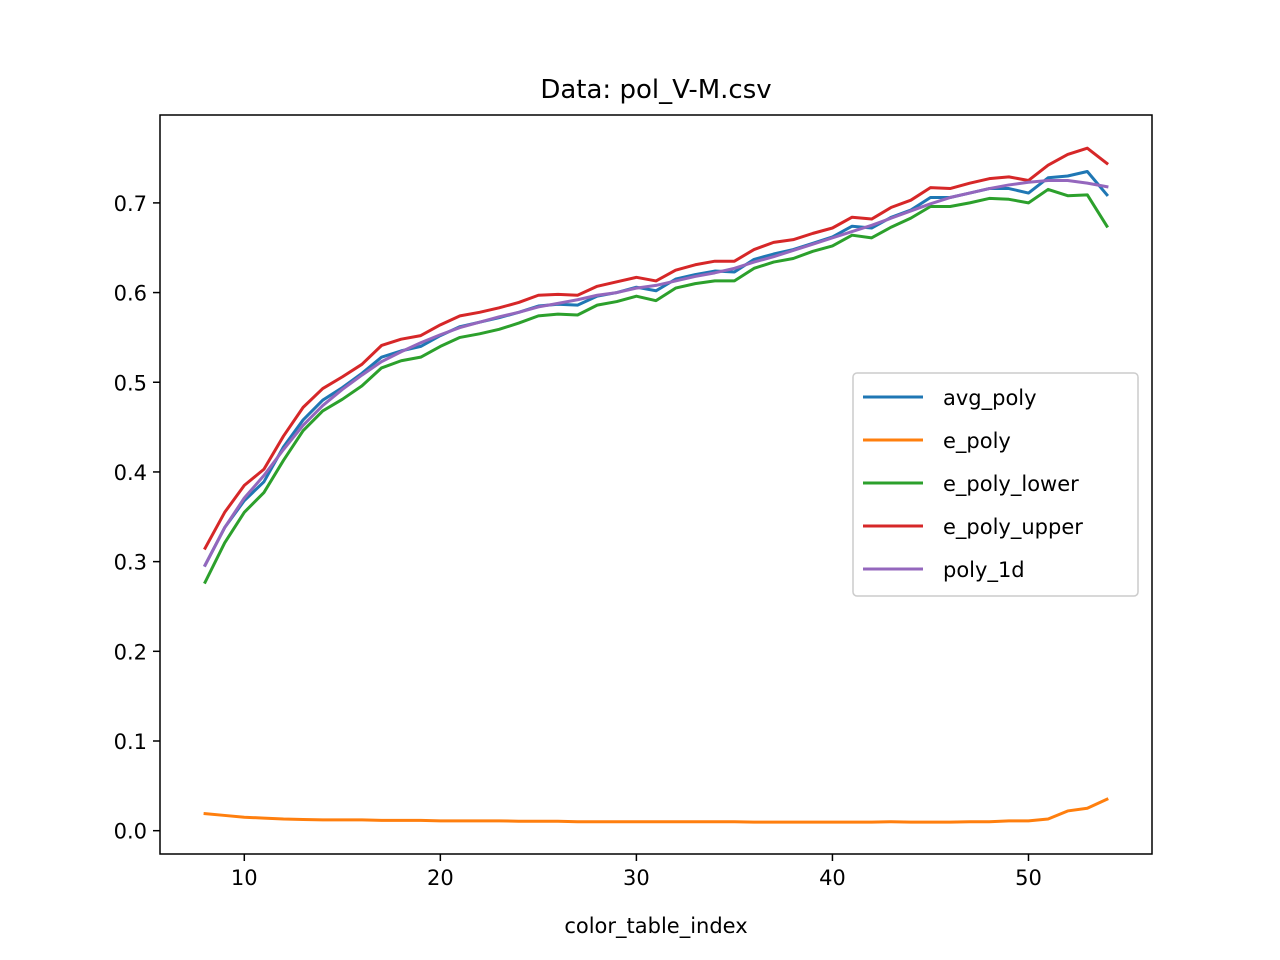 The image size is (1280, 960). Describe the element at coordinates (990, 398) in the screenshot. I see `legend-label: avg_poly` at that location.